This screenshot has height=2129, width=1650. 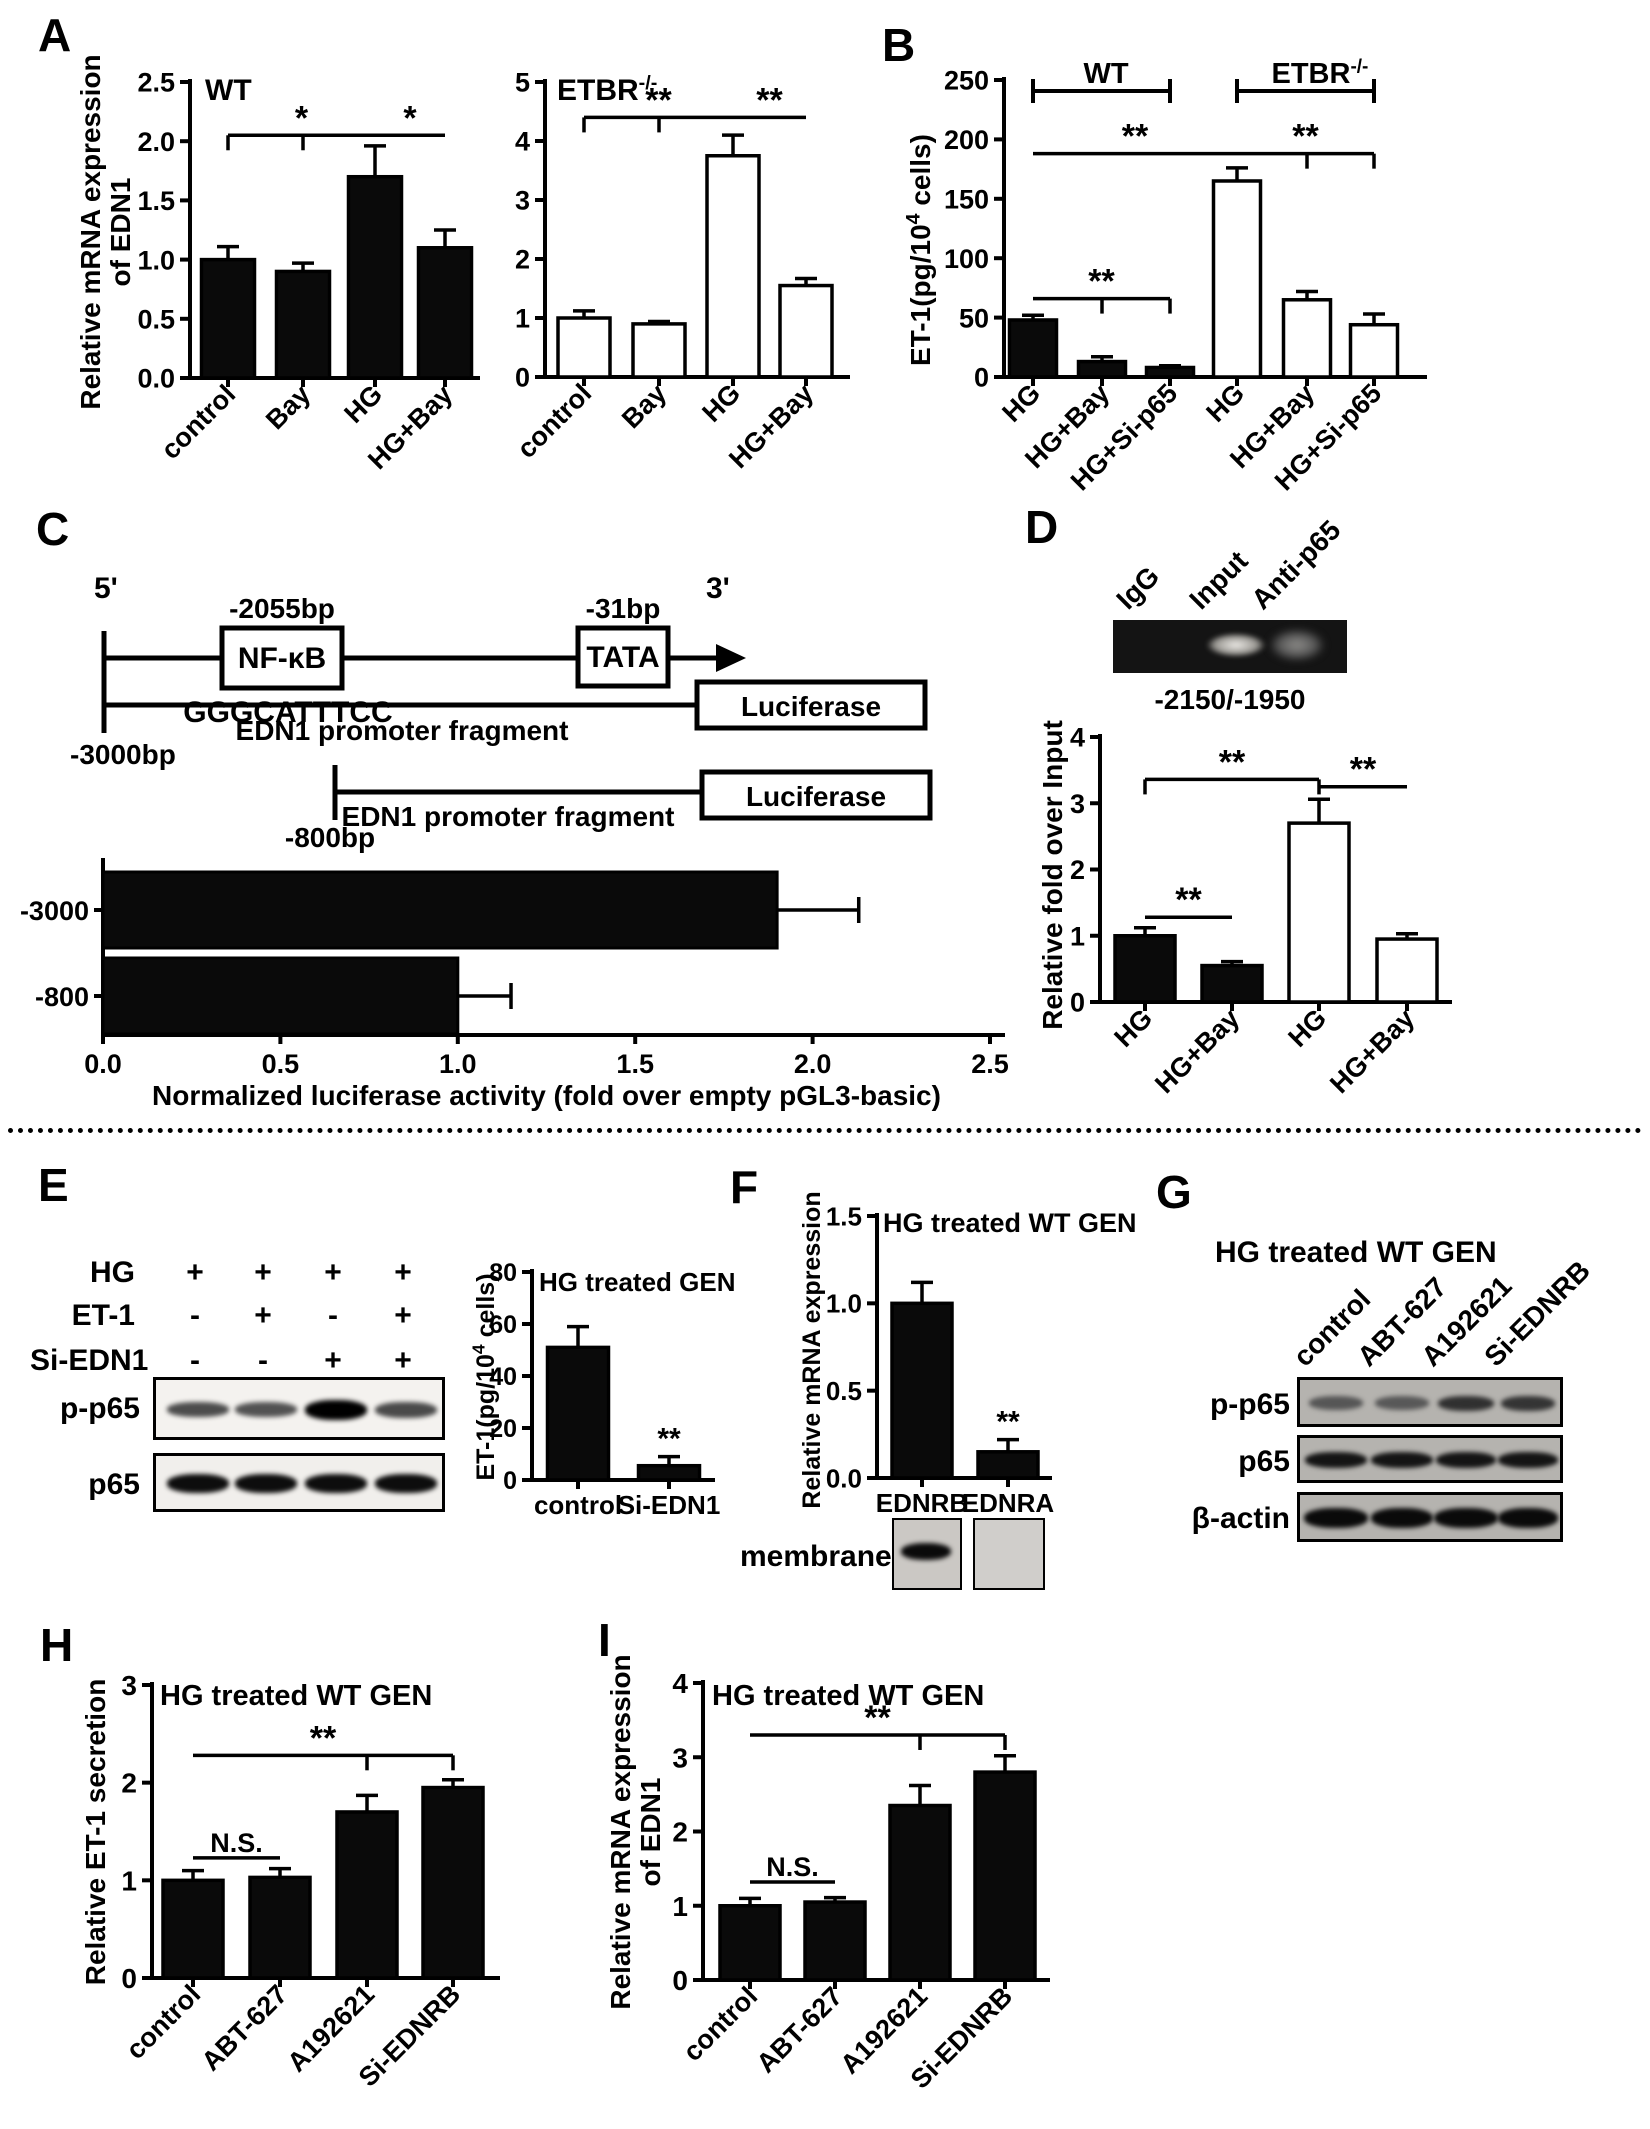 What do you see at coordinates (367, 1895) in the screenshot?
I see `bar-A192621` at bounding box center [367, 1895].